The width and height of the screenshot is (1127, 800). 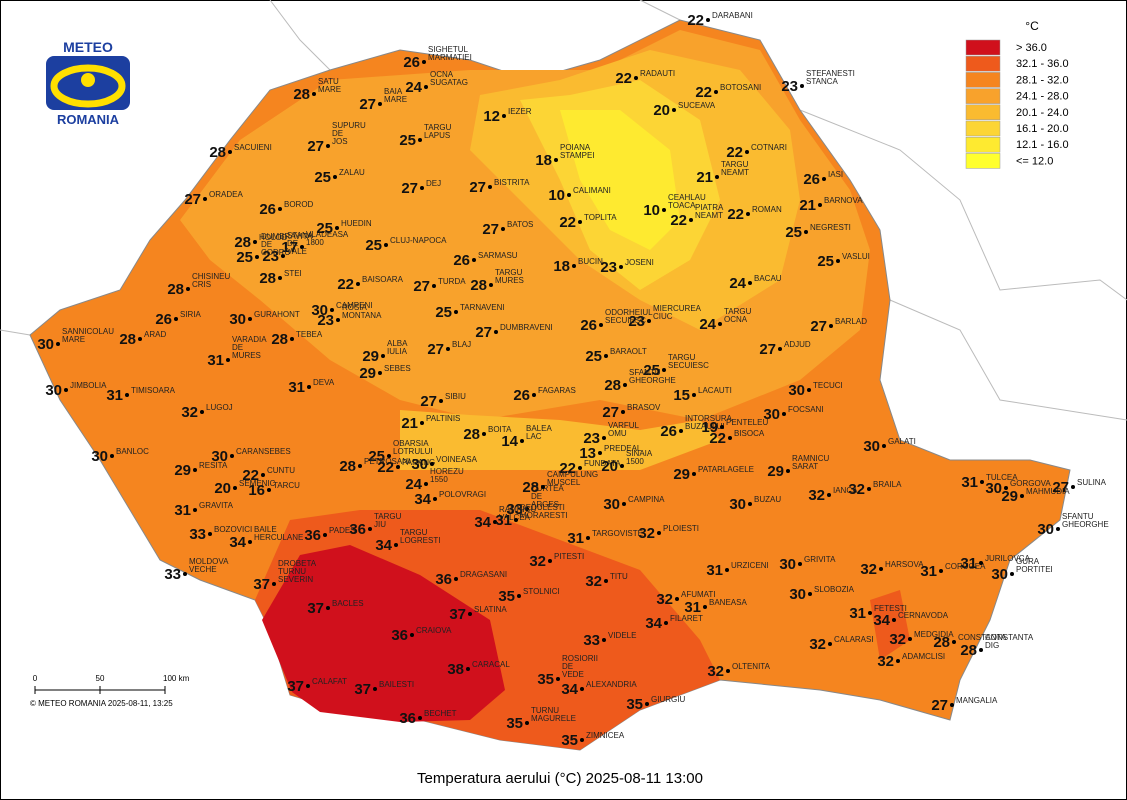 What do you see at coordinates (541, 591) in the screenshot?
I see `station-name: STOLNICI` at bounding box center [541, 591].